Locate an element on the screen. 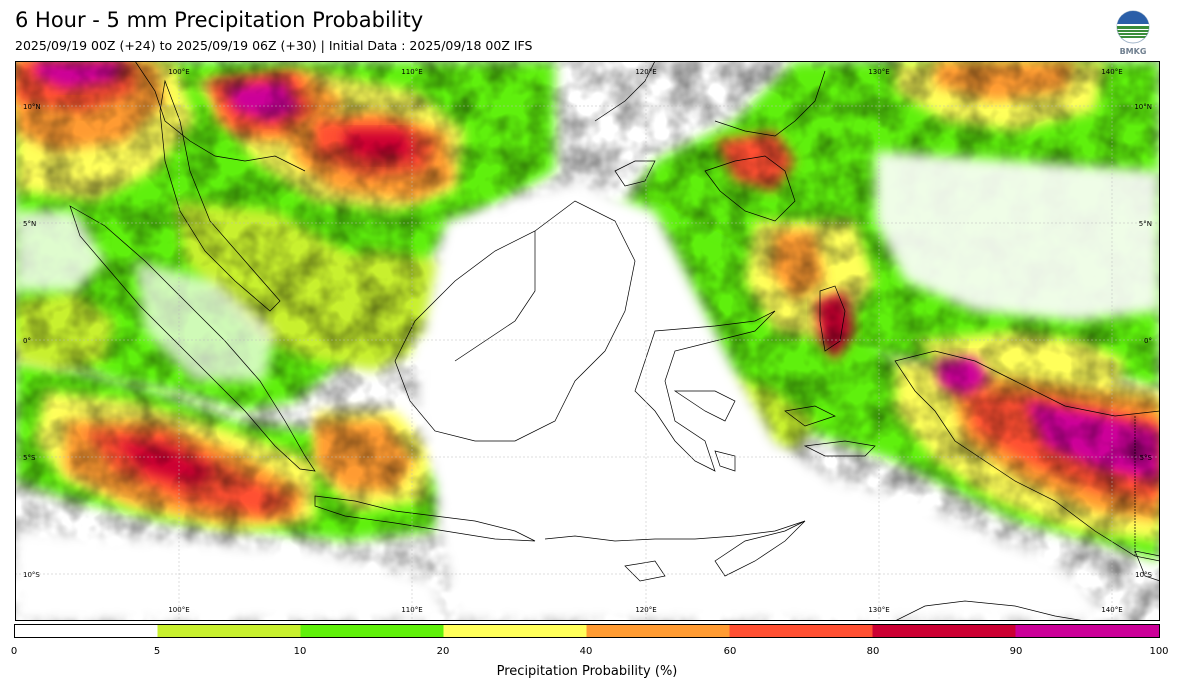  colorbar-tick: 60 is located at coordinates (730, 651).